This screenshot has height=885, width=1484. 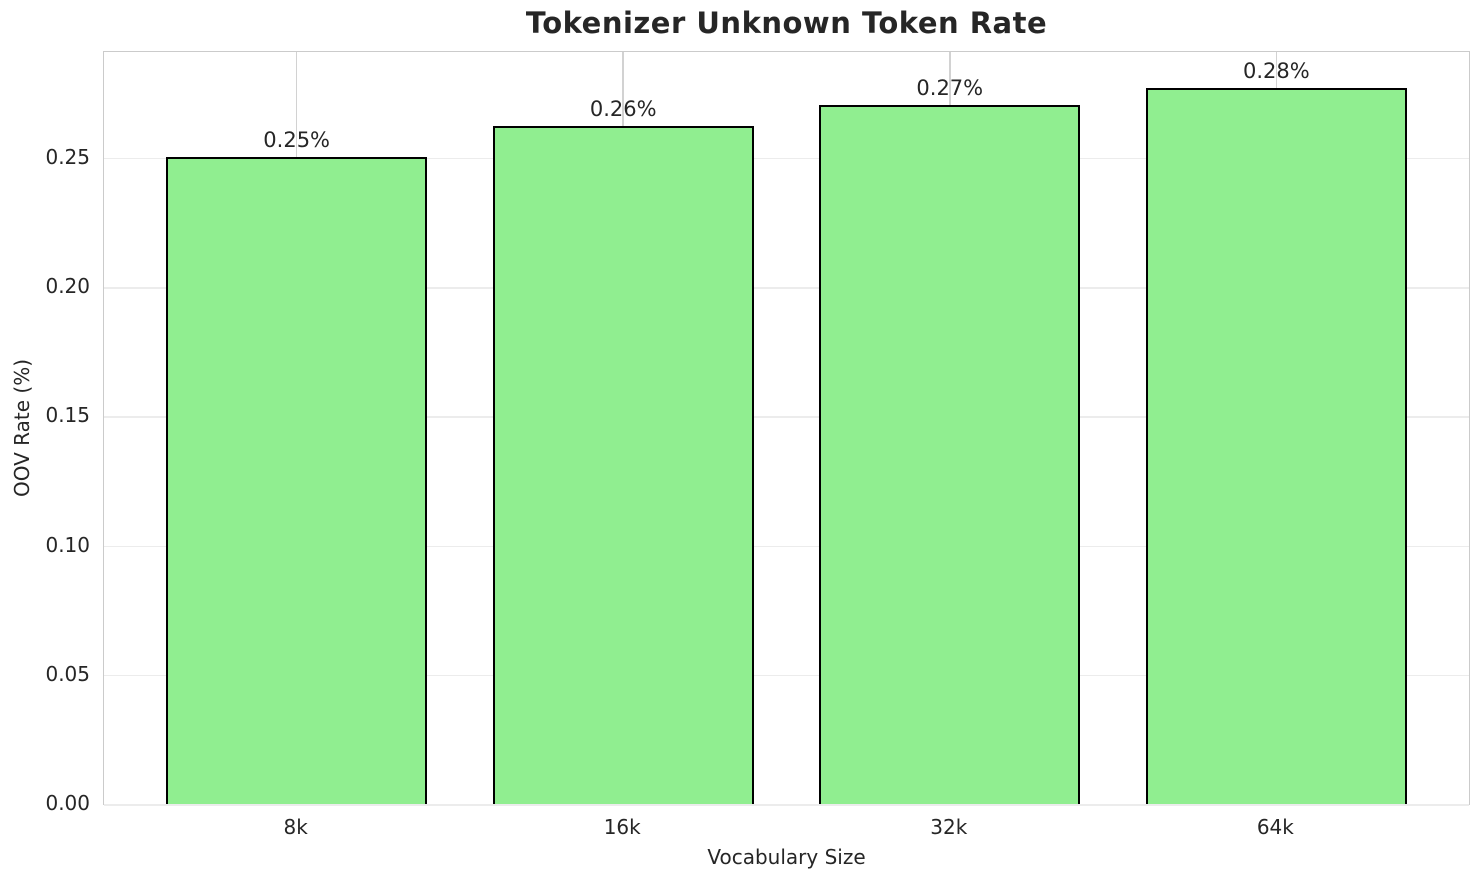 I want to click on bar-value-label: 0.28%, so click(x=1276, y=71).